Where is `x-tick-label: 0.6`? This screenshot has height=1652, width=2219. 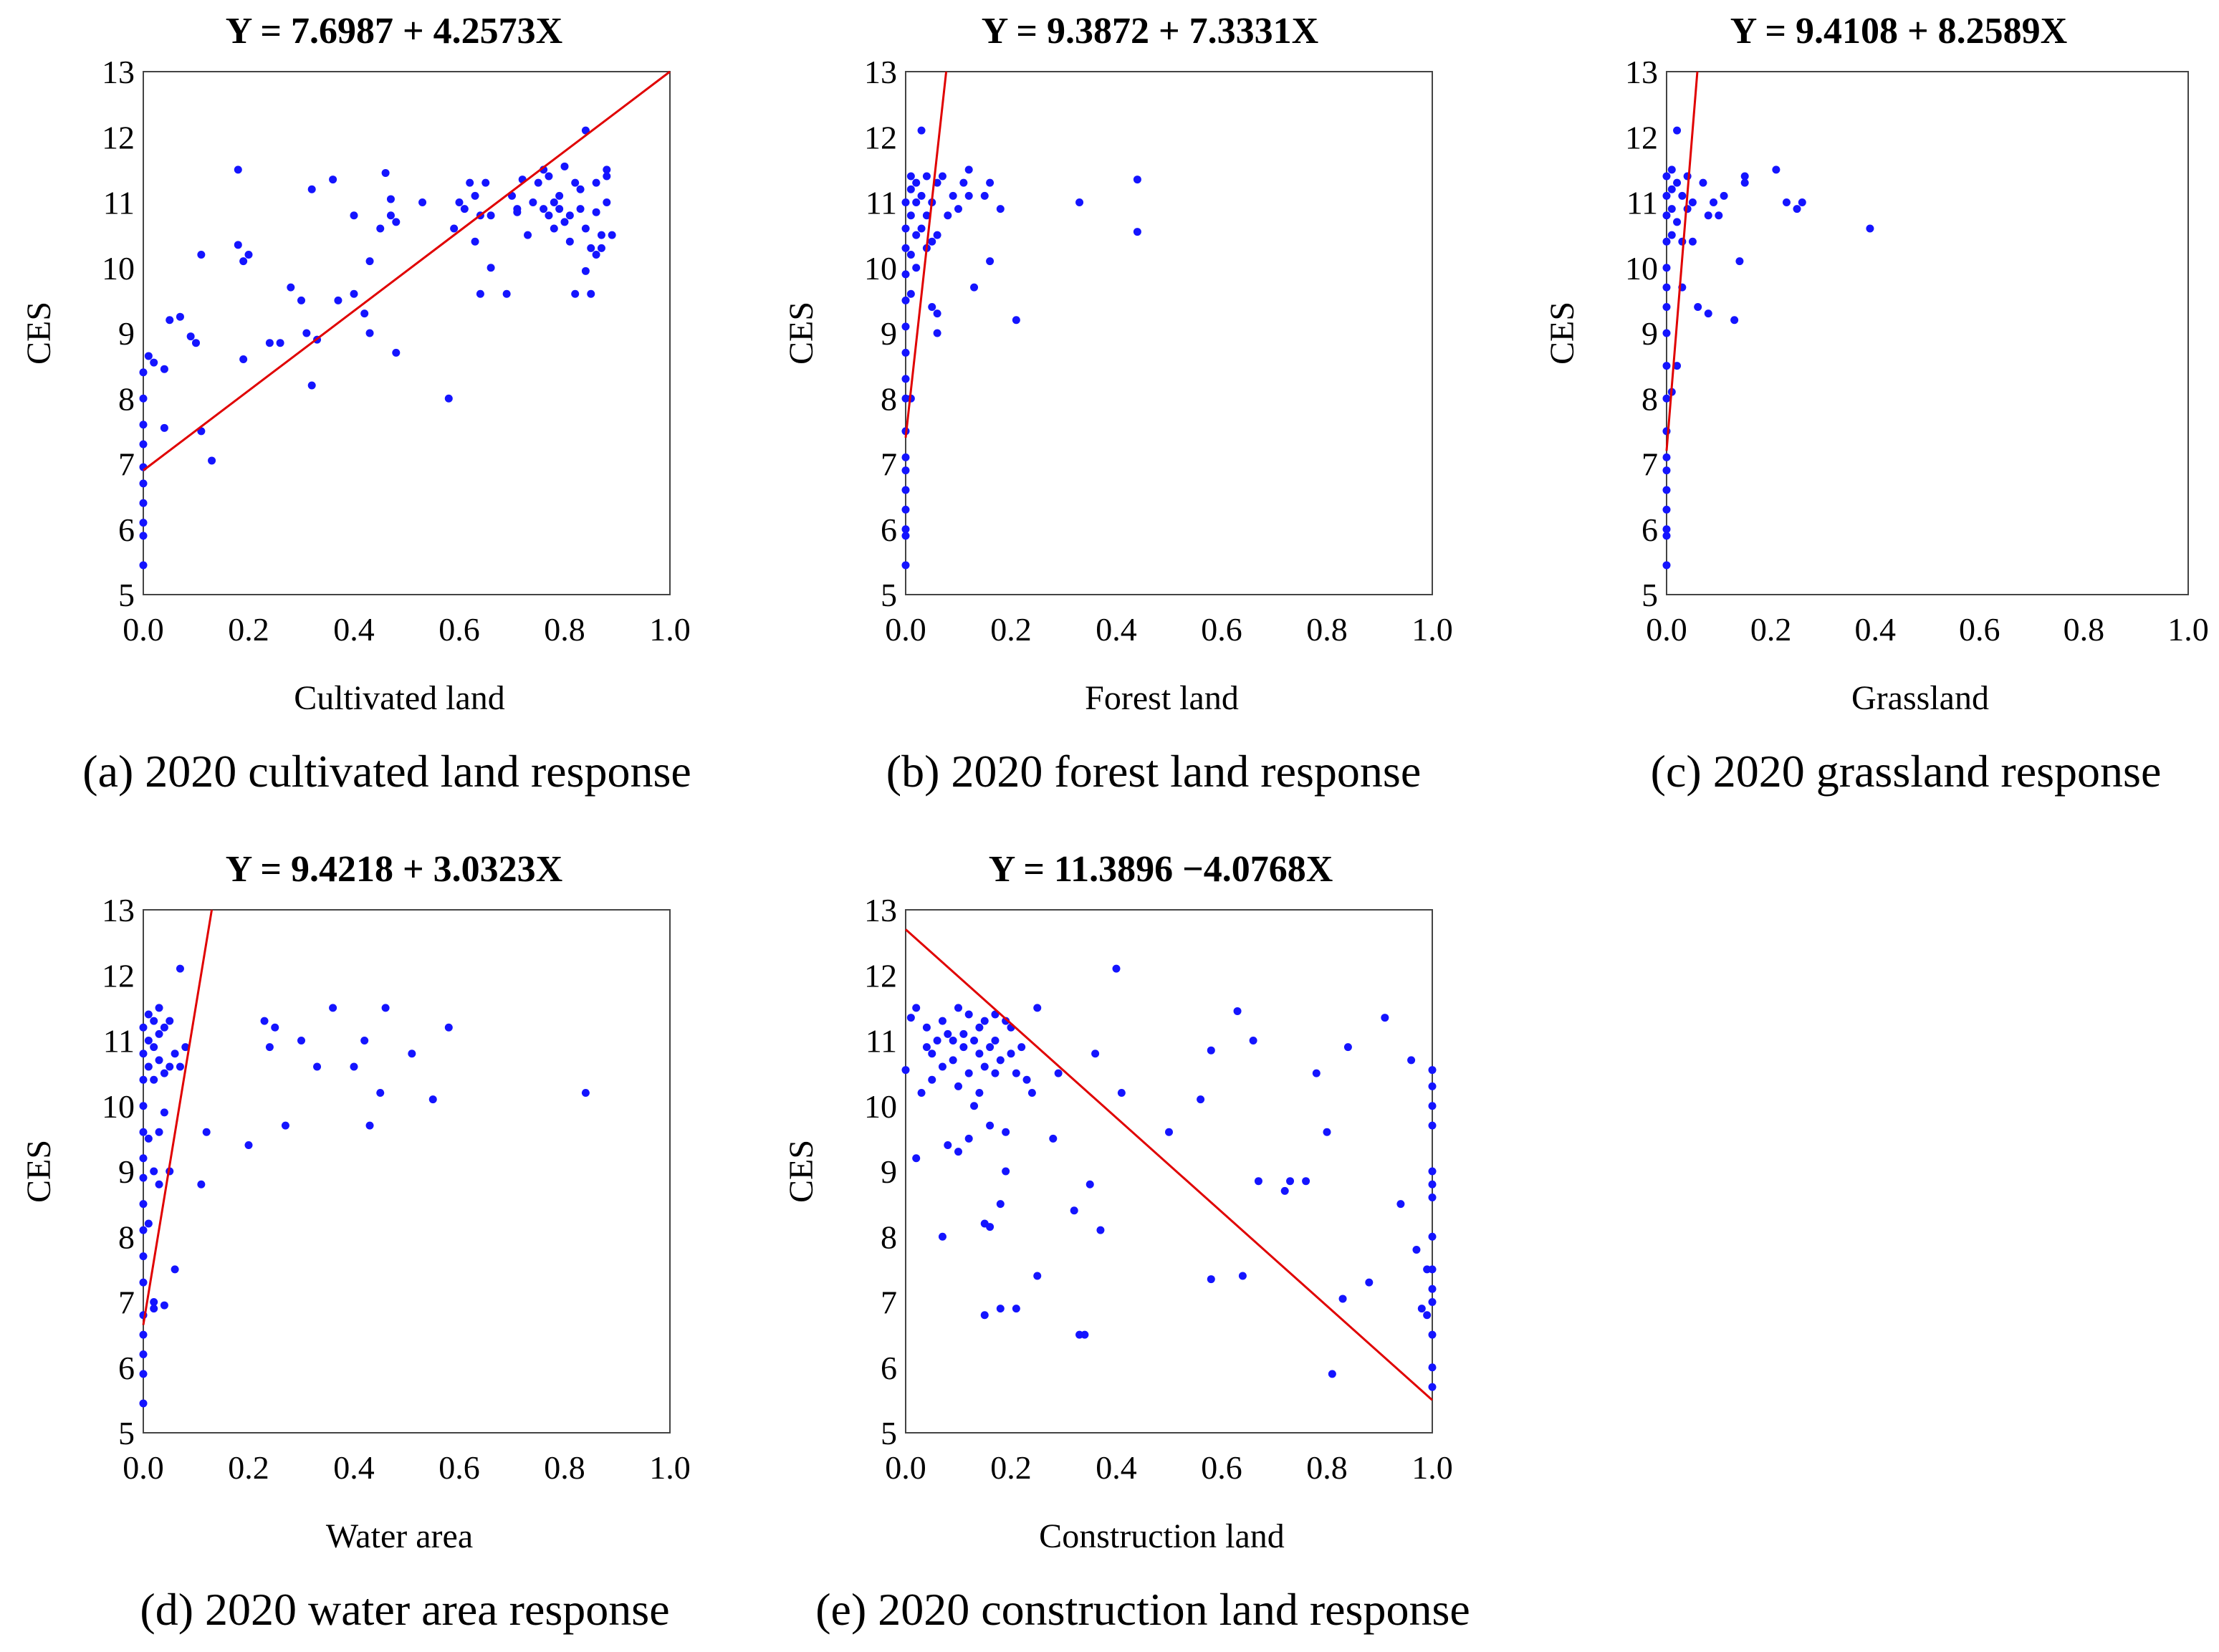 x-tick-label: 0.6 is located at coordinates (459, 1468).